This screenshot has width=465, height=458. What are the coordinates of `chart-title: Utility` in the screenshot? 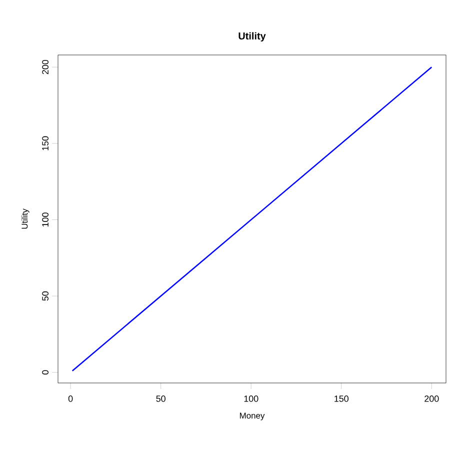 It's located at (252, 37).